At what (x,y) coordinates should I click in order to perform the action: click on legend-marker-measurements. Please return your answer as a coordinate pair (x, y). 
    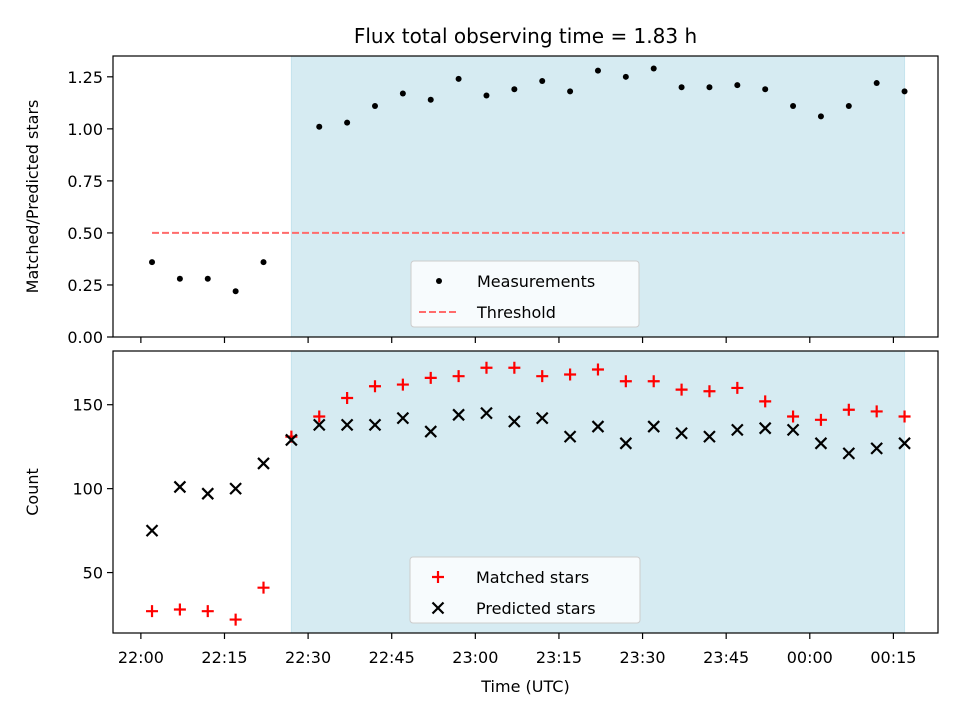
    Looking at the image, I should click on (439, 281).